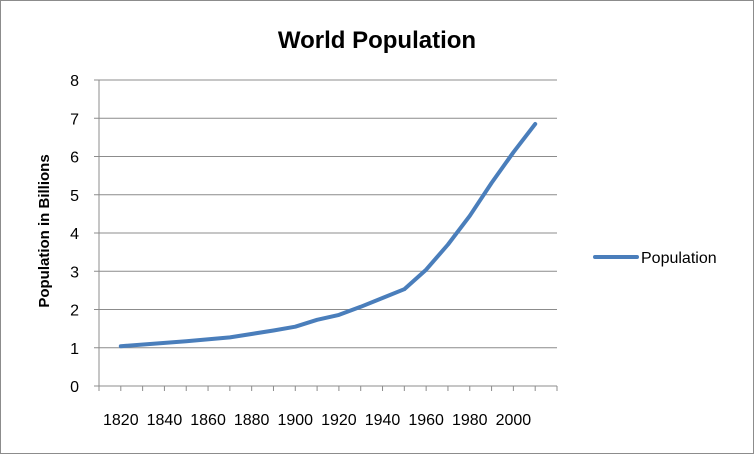 The image size is (754, 454). I want to click on x-tick-label: 1840, so click(165, 420).